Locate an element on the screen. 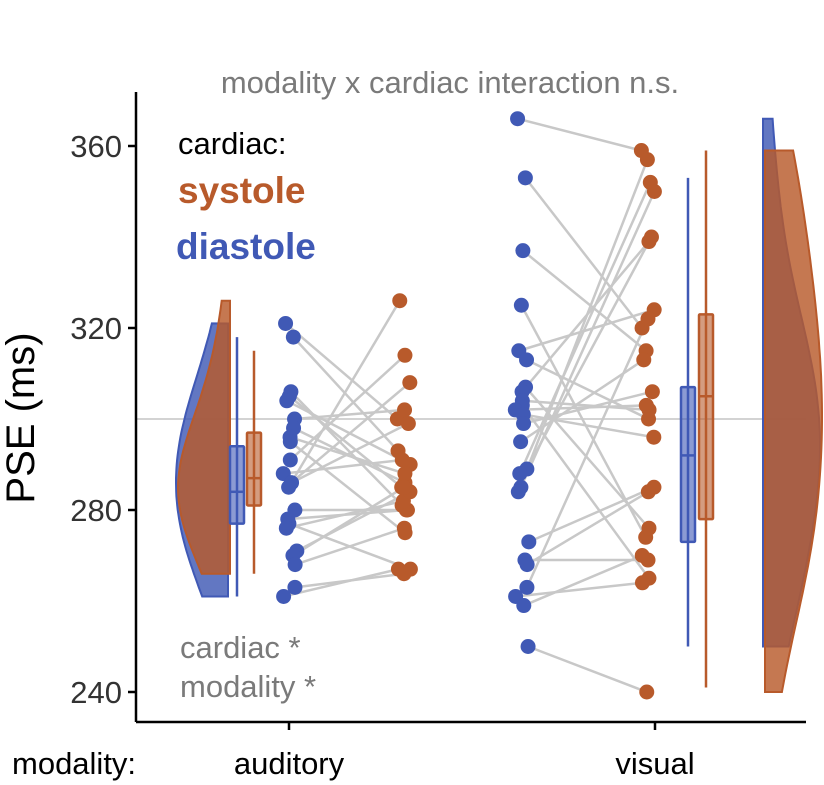 This screenshot has height=785, width=824. y-tick-label-360: 360 is located at coordinates (96, 146).